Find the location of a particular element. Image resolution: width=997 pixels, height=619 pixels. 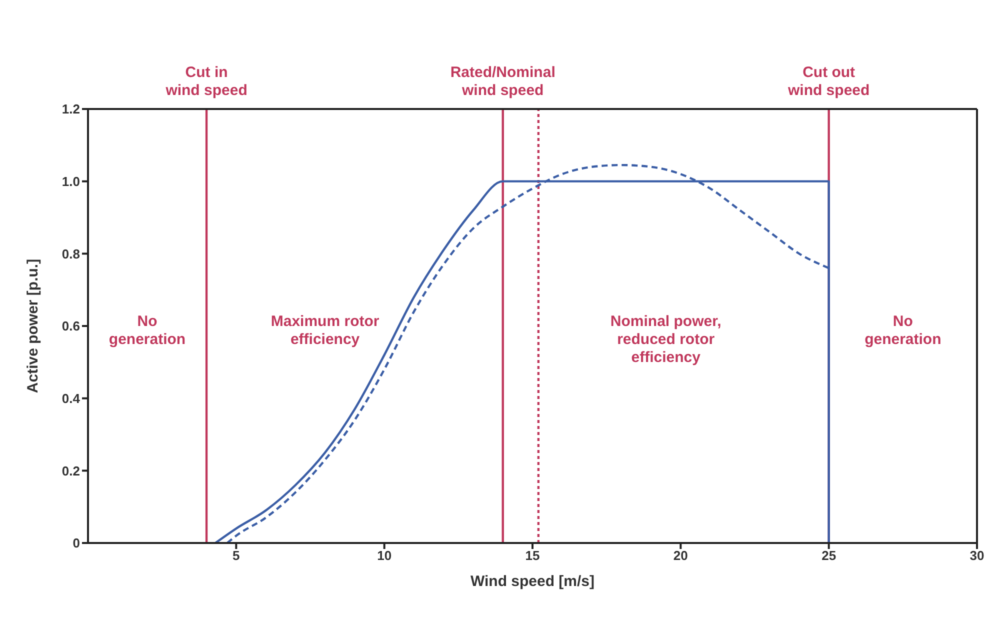

y-tick-label: 0.2 is located at coordinates (71, 470).